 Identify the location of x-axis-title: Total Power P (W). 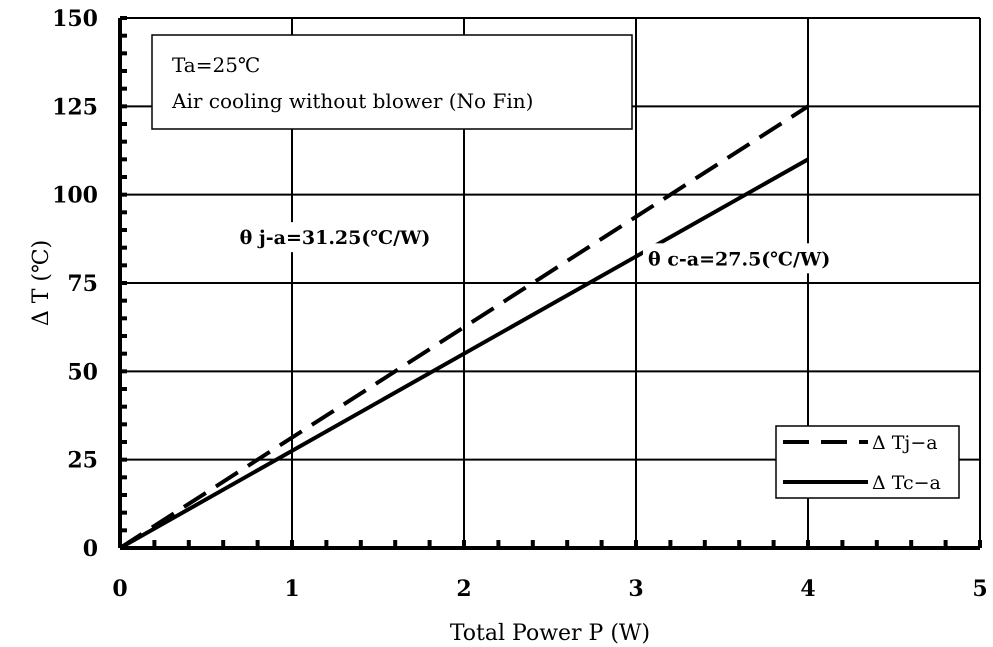
(550, 633).